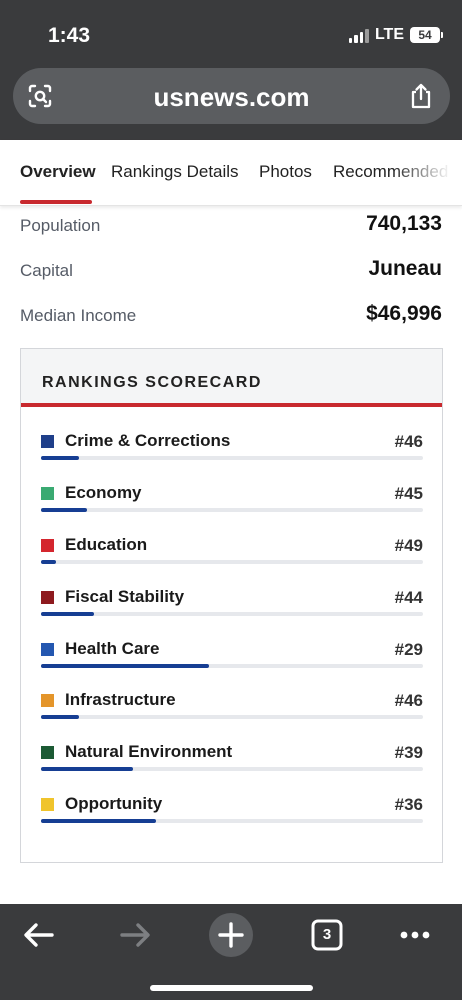  Describe the element at coordinates (125, 596) in the screenshot. I see `category-label: Fiscal Stability` at that location.